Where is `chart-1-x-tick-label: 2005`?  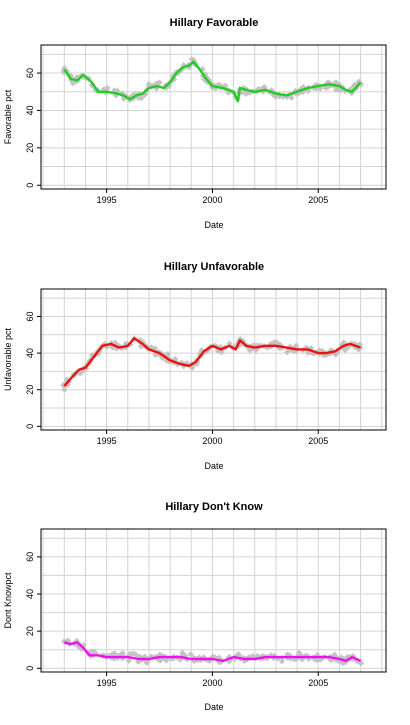
chart-1-x-tick-label: 2005 is located at coordinates (318, 200).